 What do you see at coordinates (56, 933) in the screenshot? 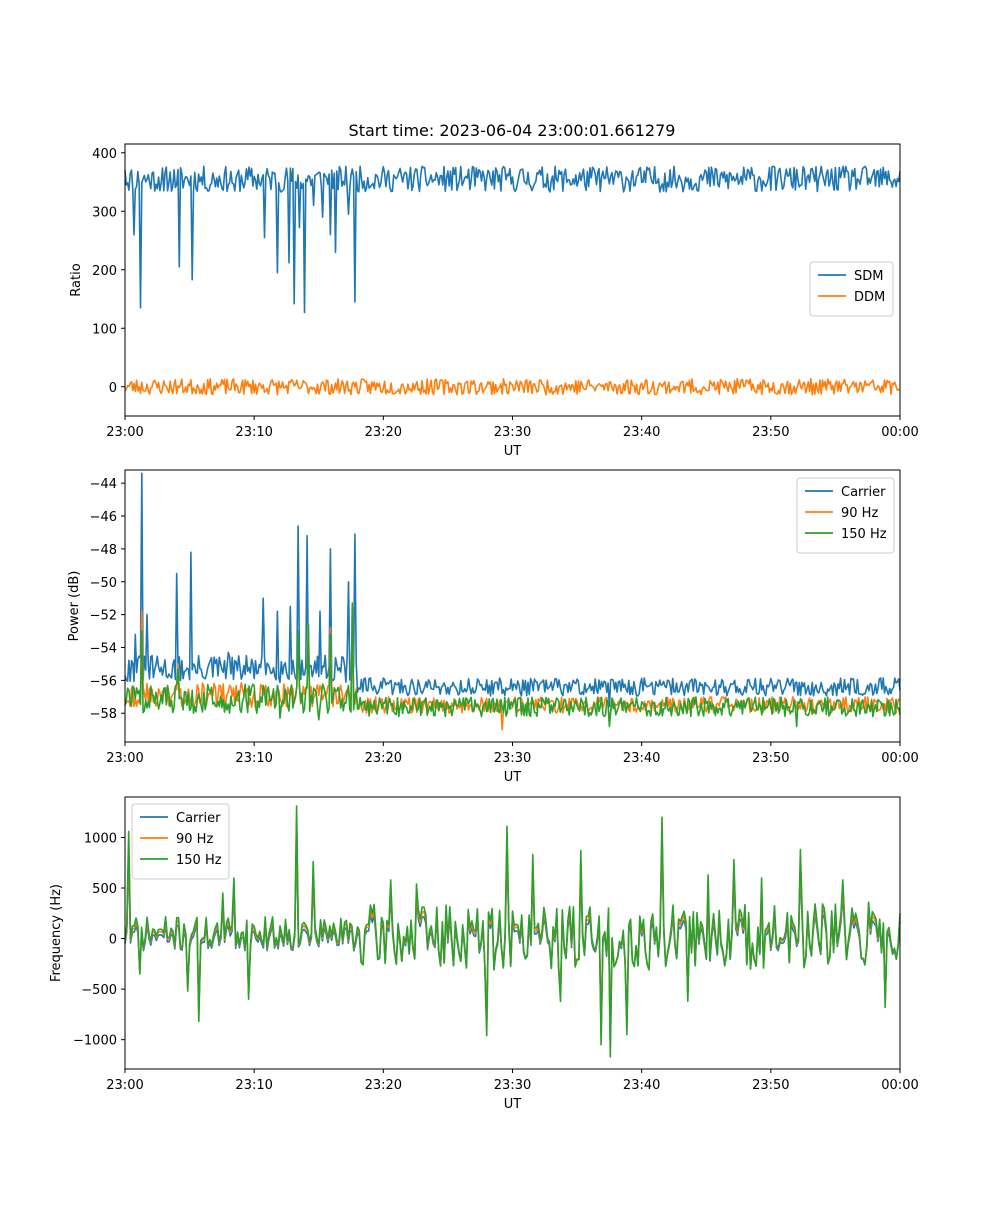
I see `y-axis-label: Frequency (Hz)` at bounding box center [56, 933].